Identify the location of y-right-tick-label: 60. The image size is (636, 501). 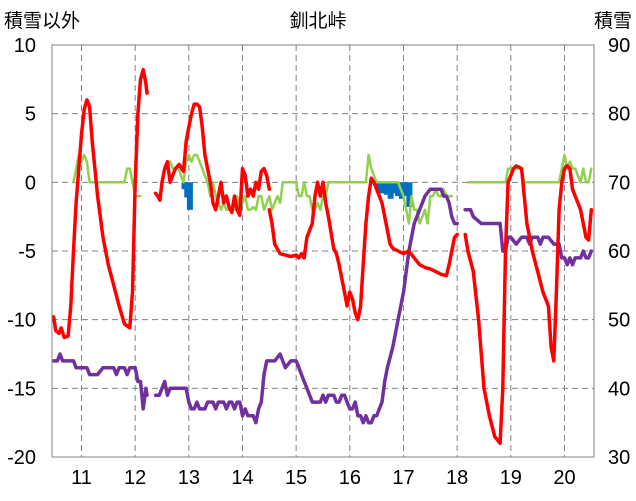
(619, 252).